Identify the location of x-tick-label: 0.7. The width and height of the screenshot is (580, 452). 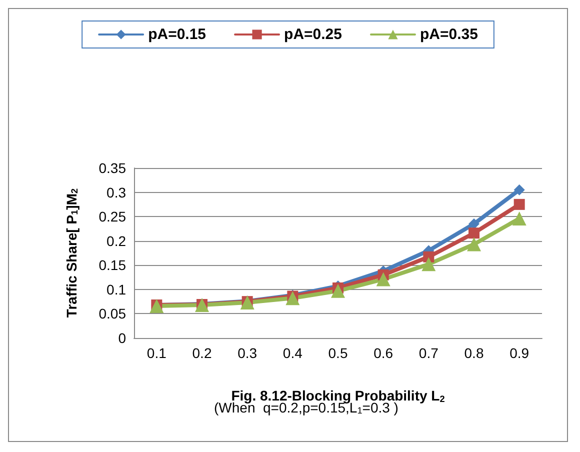
(428, 353).